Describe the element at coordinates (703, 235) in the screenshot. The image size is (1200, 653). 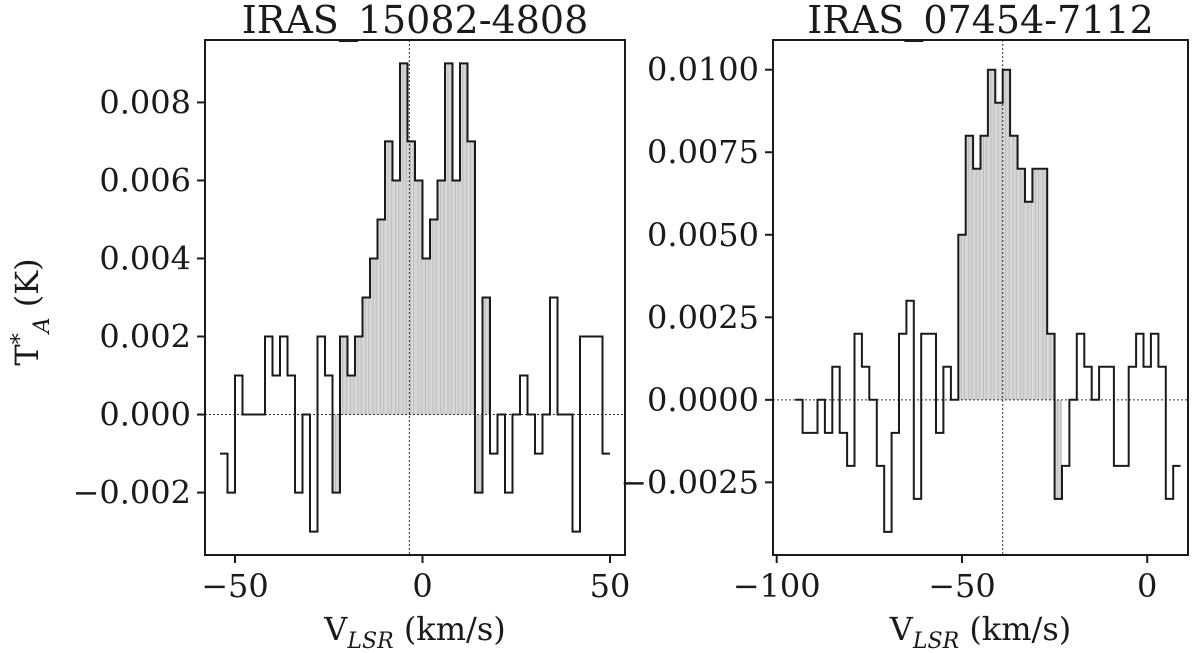
I see `y-tick-label: 0.0050` at that location.